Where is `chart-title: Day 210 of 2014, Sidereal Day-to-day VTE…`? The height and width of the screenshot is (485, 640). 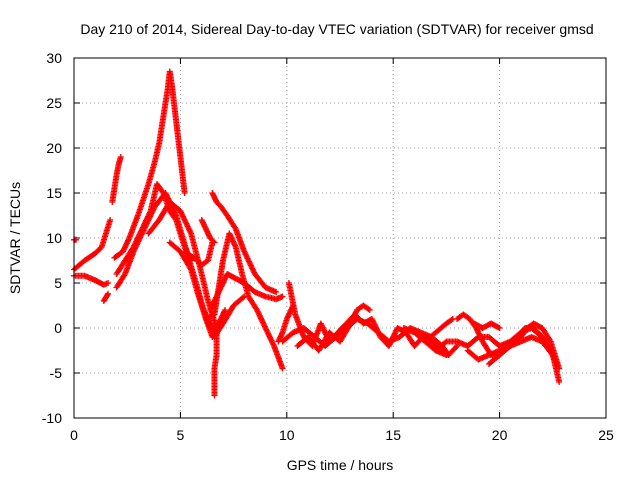 chart-title: Day 210 of 2014, Sidereal Day-to-day VTE… is located at coordinates (336, 29).